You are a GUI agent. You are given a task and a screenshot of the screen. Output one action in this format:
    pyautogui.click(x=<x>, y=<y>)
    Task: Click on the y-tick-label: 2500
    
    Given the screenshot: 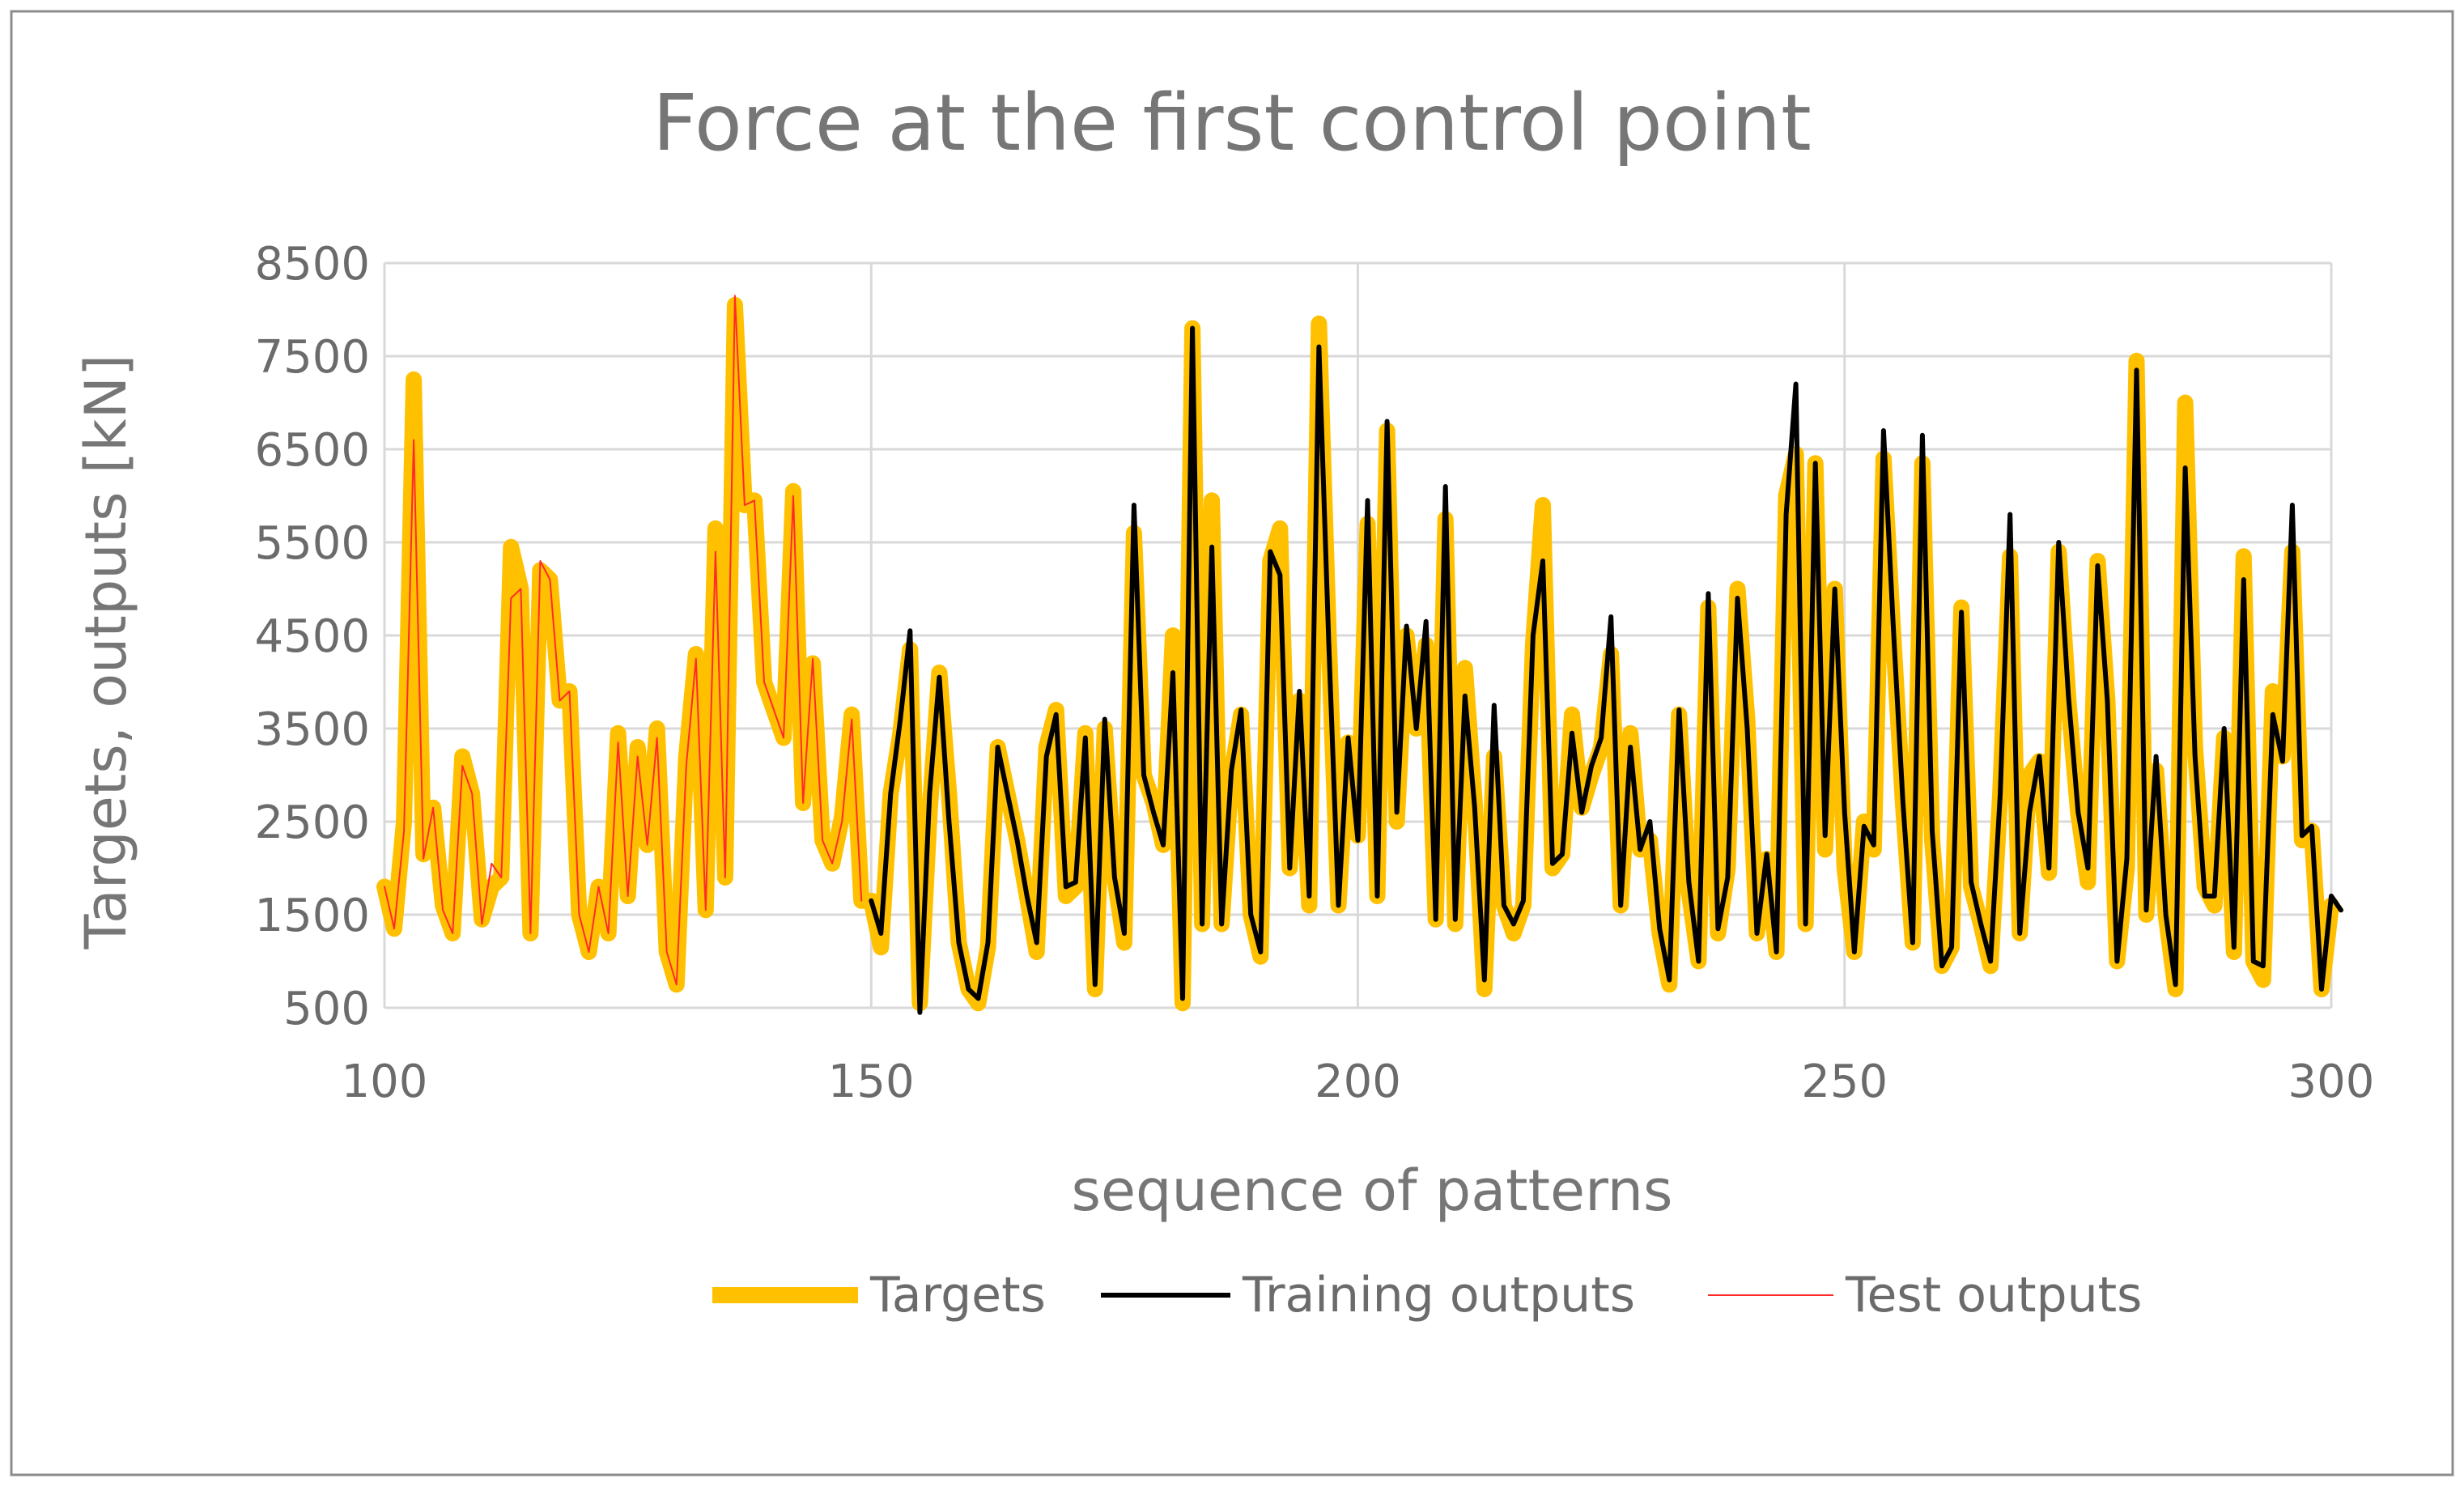 What is the action you would take?
    pyautogui.click(x=312, y=823)
    